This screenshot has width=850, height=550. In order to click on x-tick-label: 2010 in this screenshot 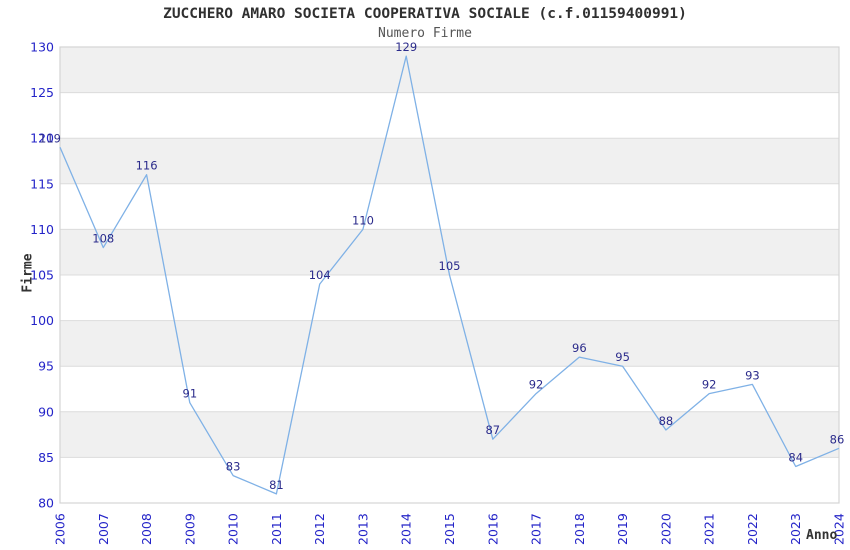, I will do `click(233, 529)`.